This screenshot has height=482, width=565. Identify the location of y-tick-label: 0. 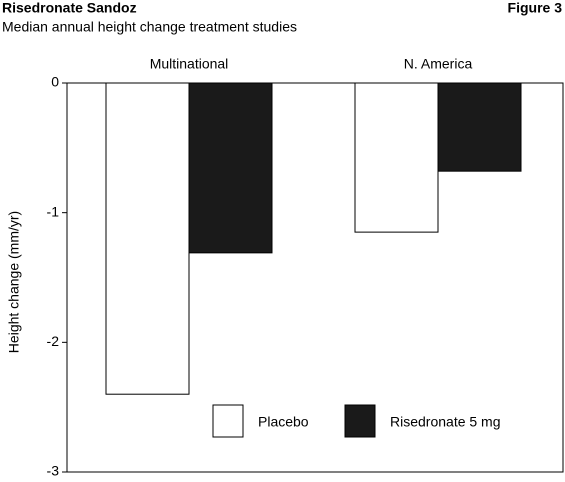
(55, 82).